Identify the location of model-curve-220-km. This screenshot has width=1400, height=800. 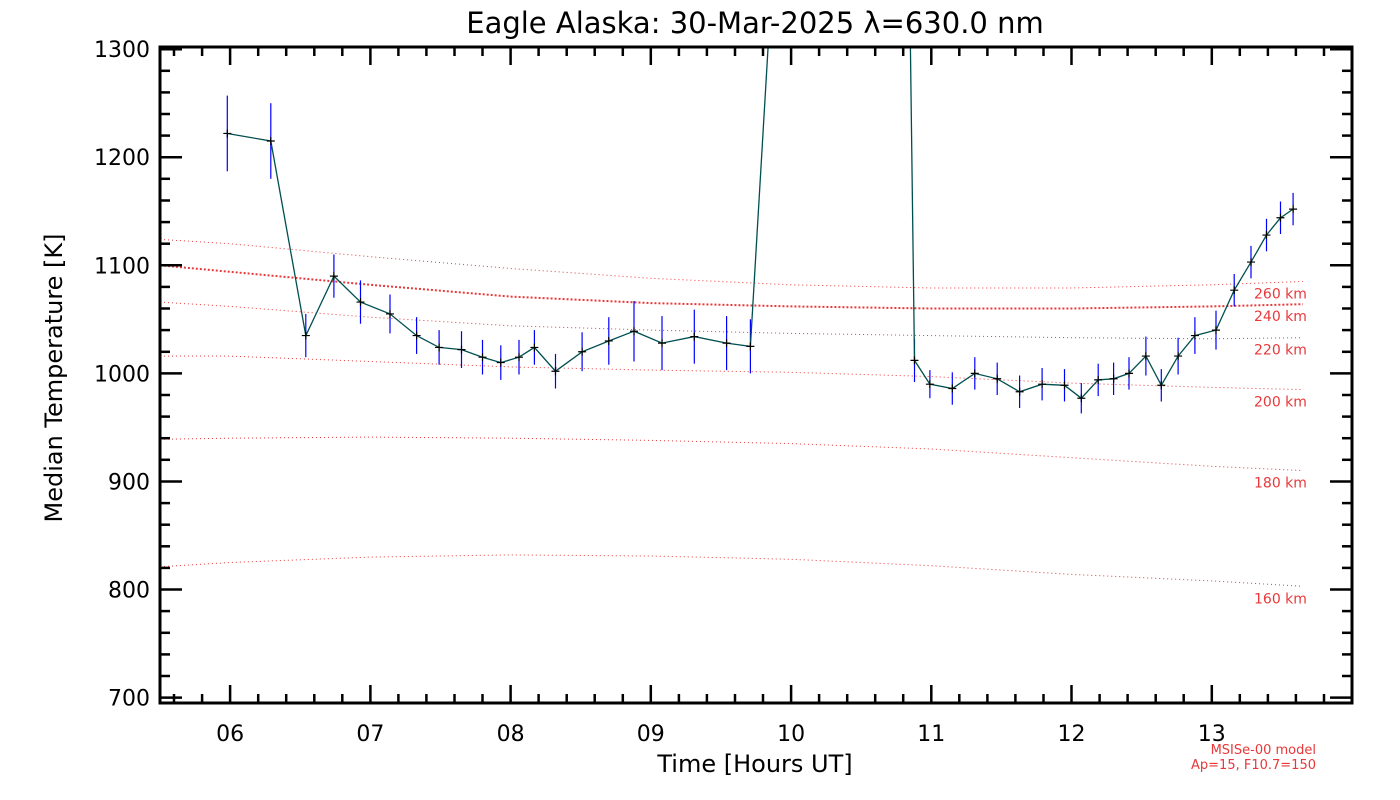
(731, 320).